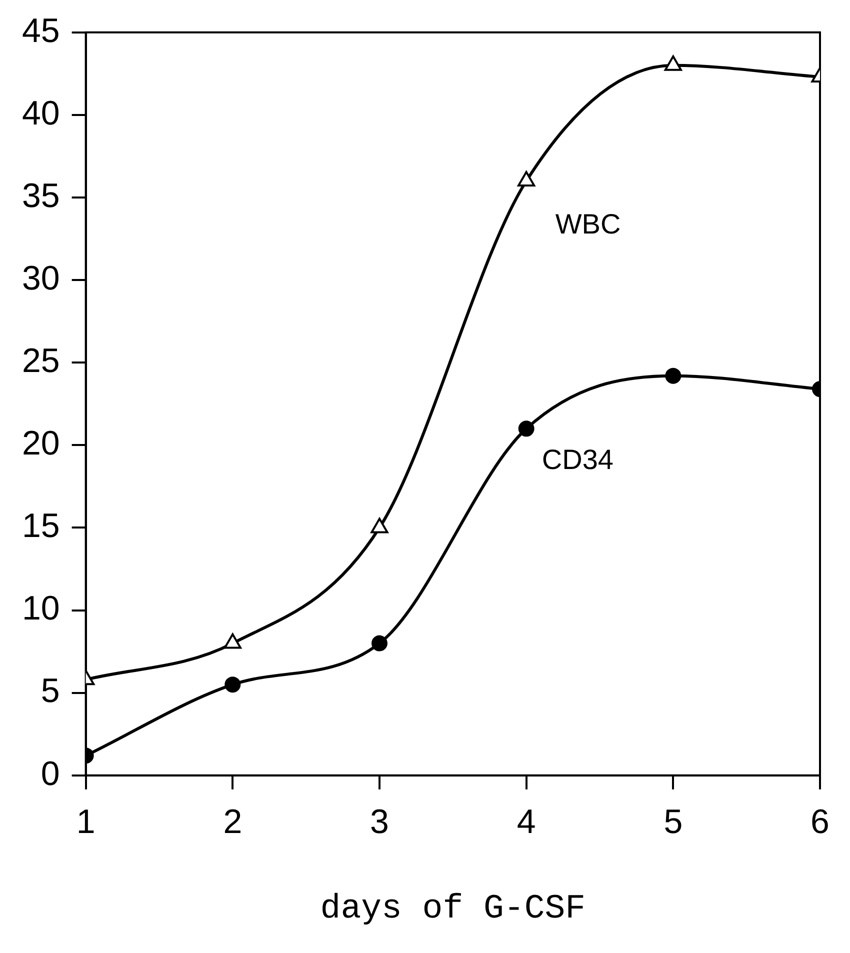 The image size is (850, 953). What do you see at coordinates (41, 443) in the screenshot?
I see `y-tick-label: 20` at bounding box center [41, 443].